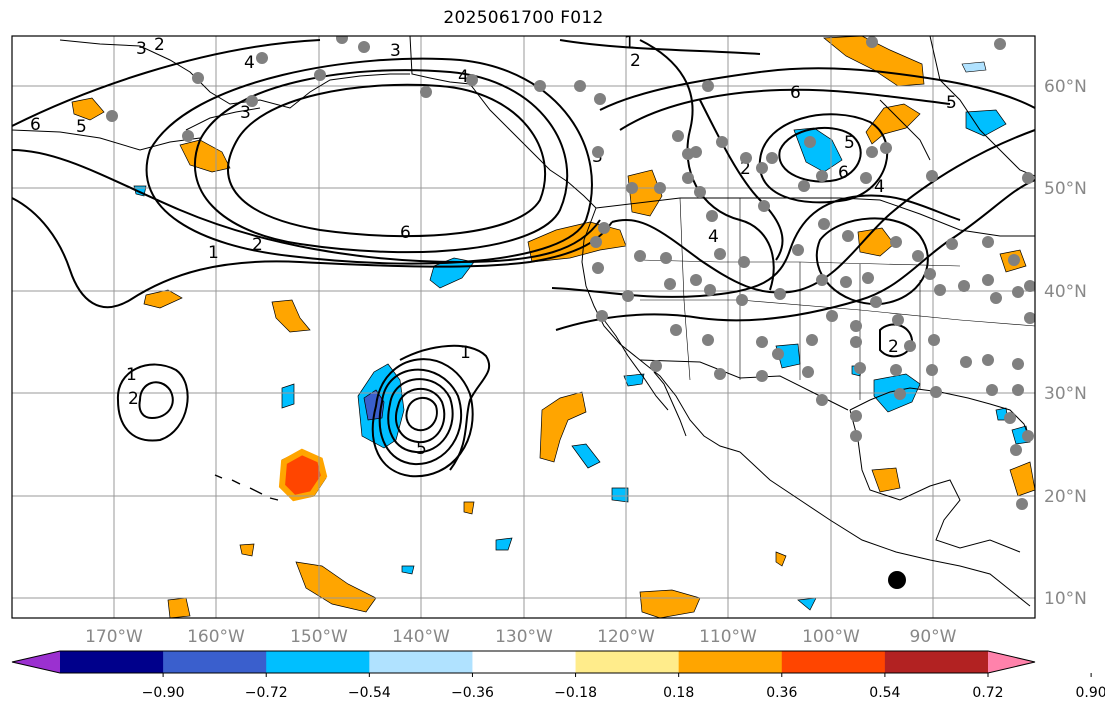 This screenshot has width=1105, height=712. I want to click on lon-label: 130°W, so click(524, 637).